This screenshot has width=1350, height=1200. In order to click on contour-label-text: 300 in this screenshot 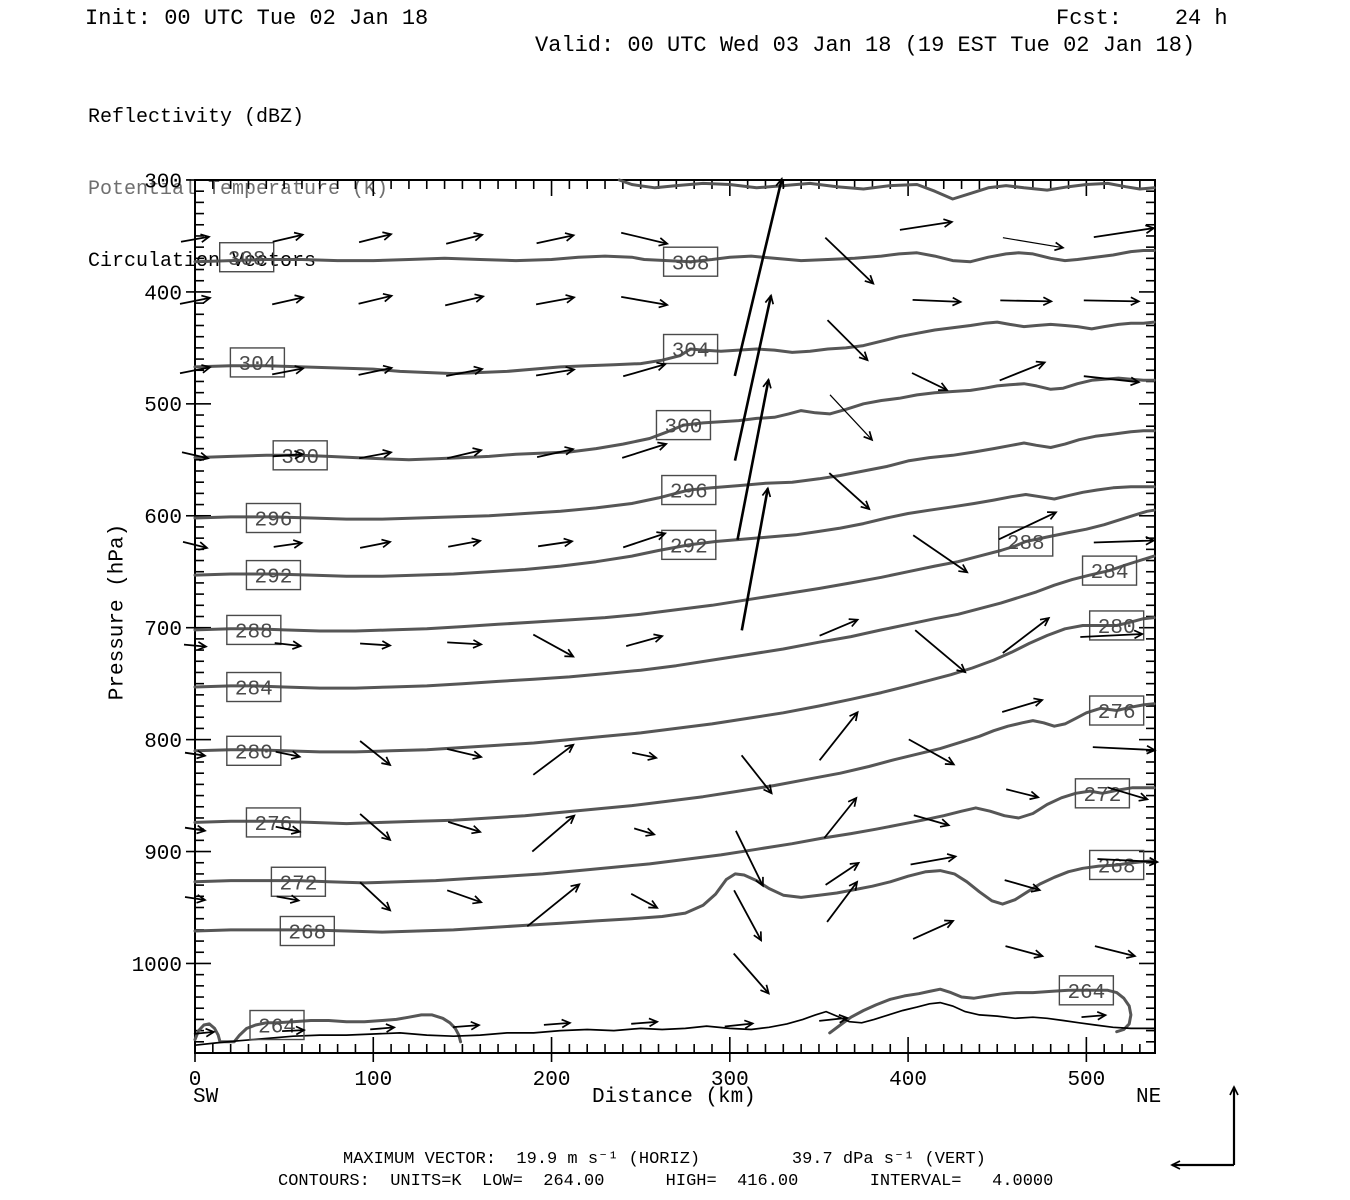, I will do `click(684, 428)`.